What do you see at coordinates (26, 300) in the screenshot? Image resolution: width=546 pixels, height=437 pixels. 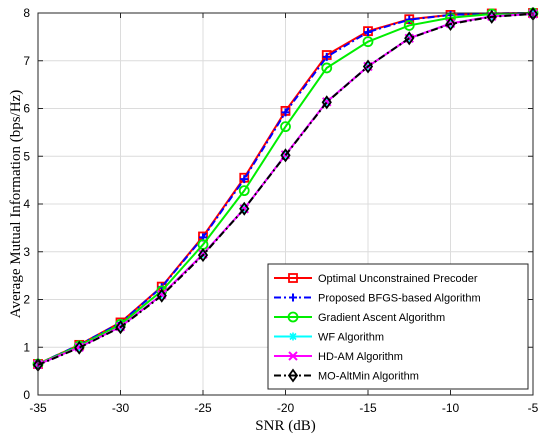 I see `y-tick-label: 2` at bounding box center [26, 300].